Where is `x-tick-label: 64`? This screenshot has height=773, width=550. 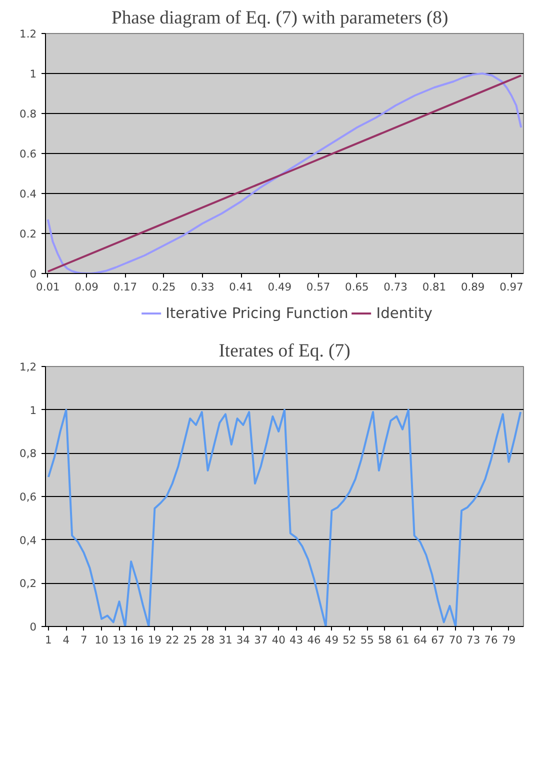
x-tick-label: 64 is located at coordinates (420, 640).